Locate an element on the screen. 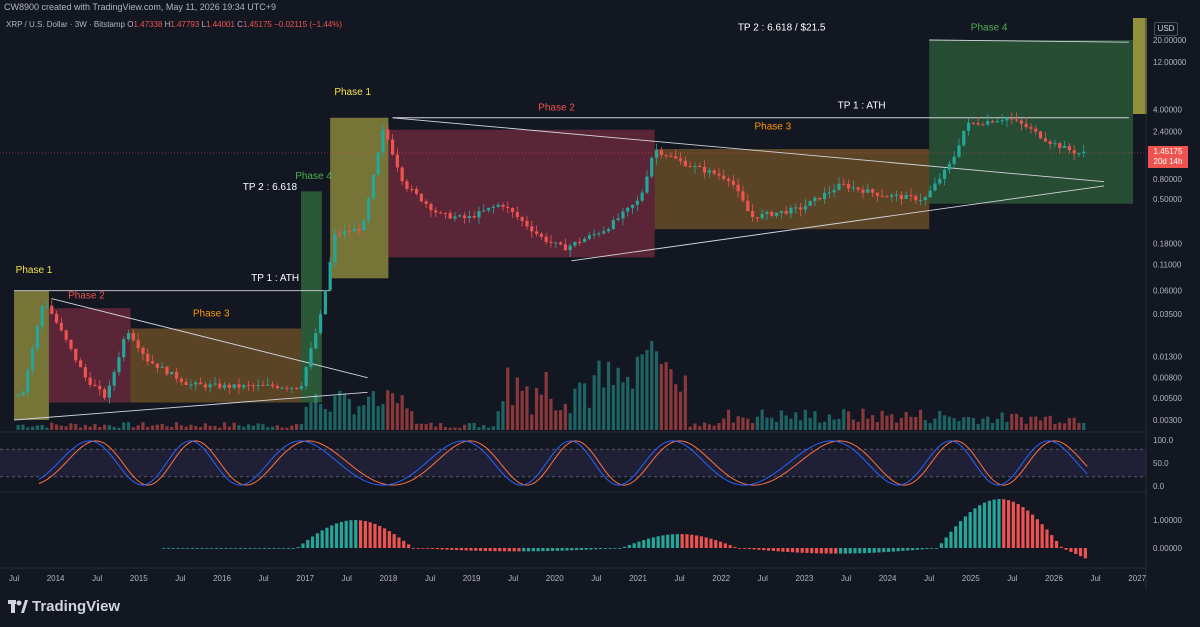 This screenshot has width=1200, height=627. y-tick-label: 0.50000 is located at coordinates (1167, 199).